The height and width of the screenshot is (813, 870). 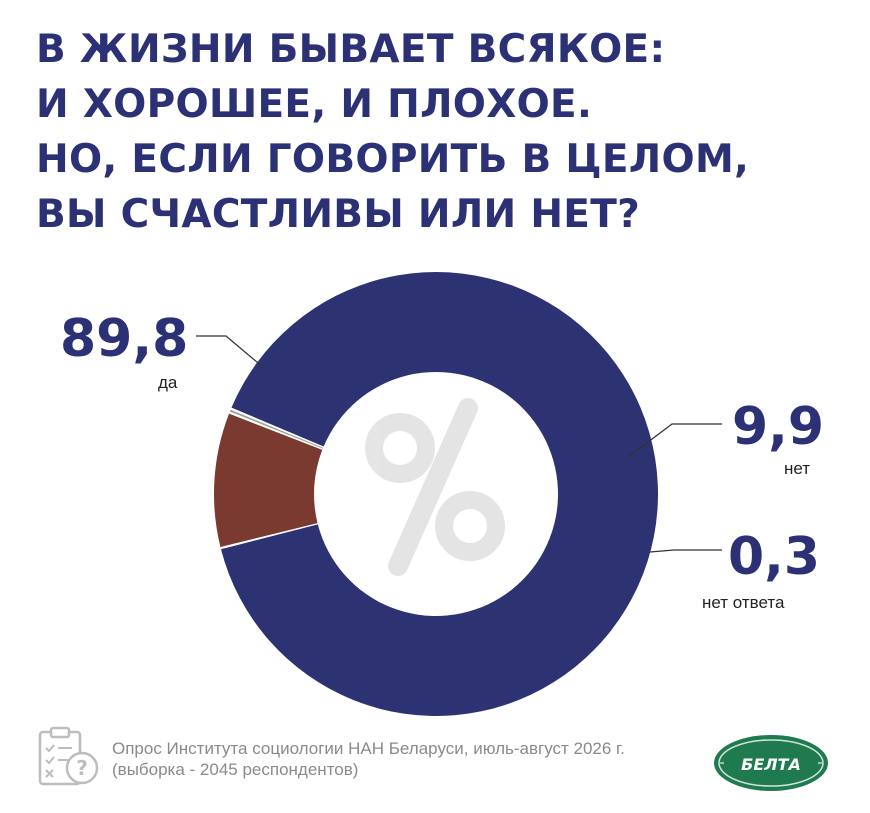 What do you see at coordinates (393, 159) in the screenshot?
I see `title-line-3: НО, ЕСЛИ ГОВОРИТЬ В ЦЕЛОМ,` at bounding box center [393, 159].